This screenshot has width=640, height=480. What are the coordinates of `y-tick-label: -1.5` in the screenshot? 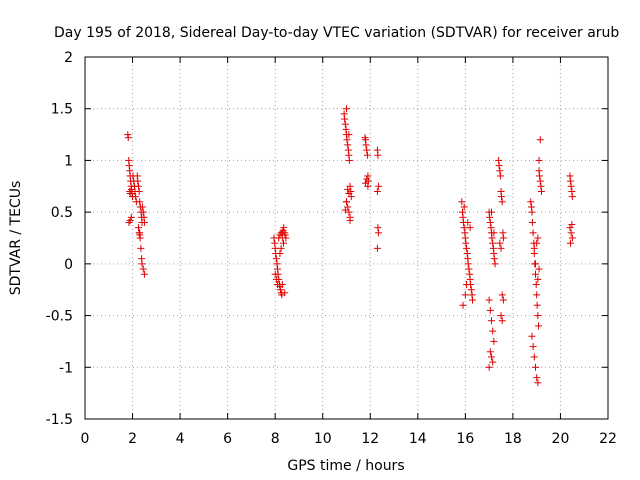 It's located at (59, 420).